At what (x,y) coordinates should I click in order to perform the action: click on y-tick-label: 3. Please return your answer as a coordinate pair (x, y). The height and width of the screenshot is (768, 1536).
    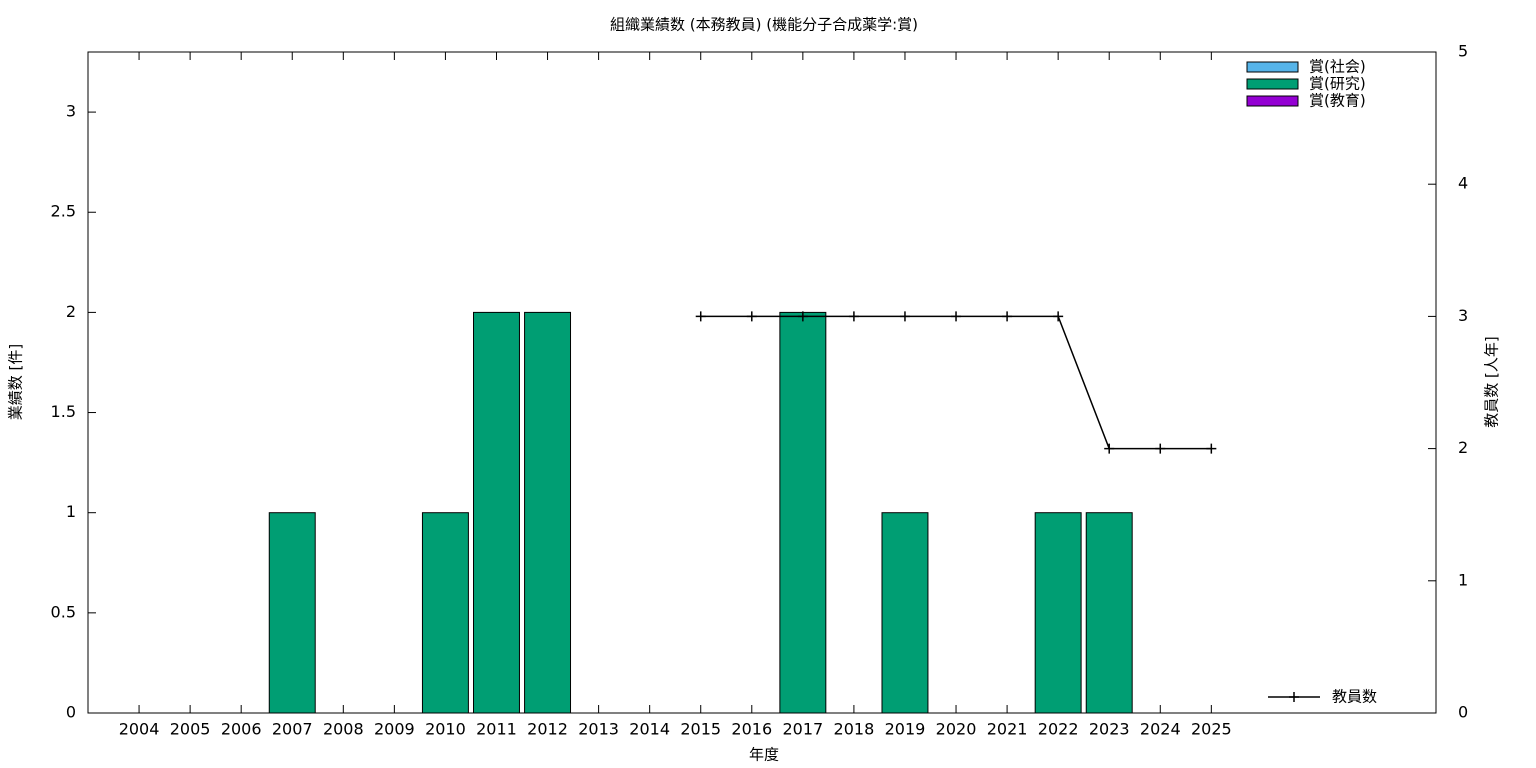
    Looking at the image, I should click on (71, 111).